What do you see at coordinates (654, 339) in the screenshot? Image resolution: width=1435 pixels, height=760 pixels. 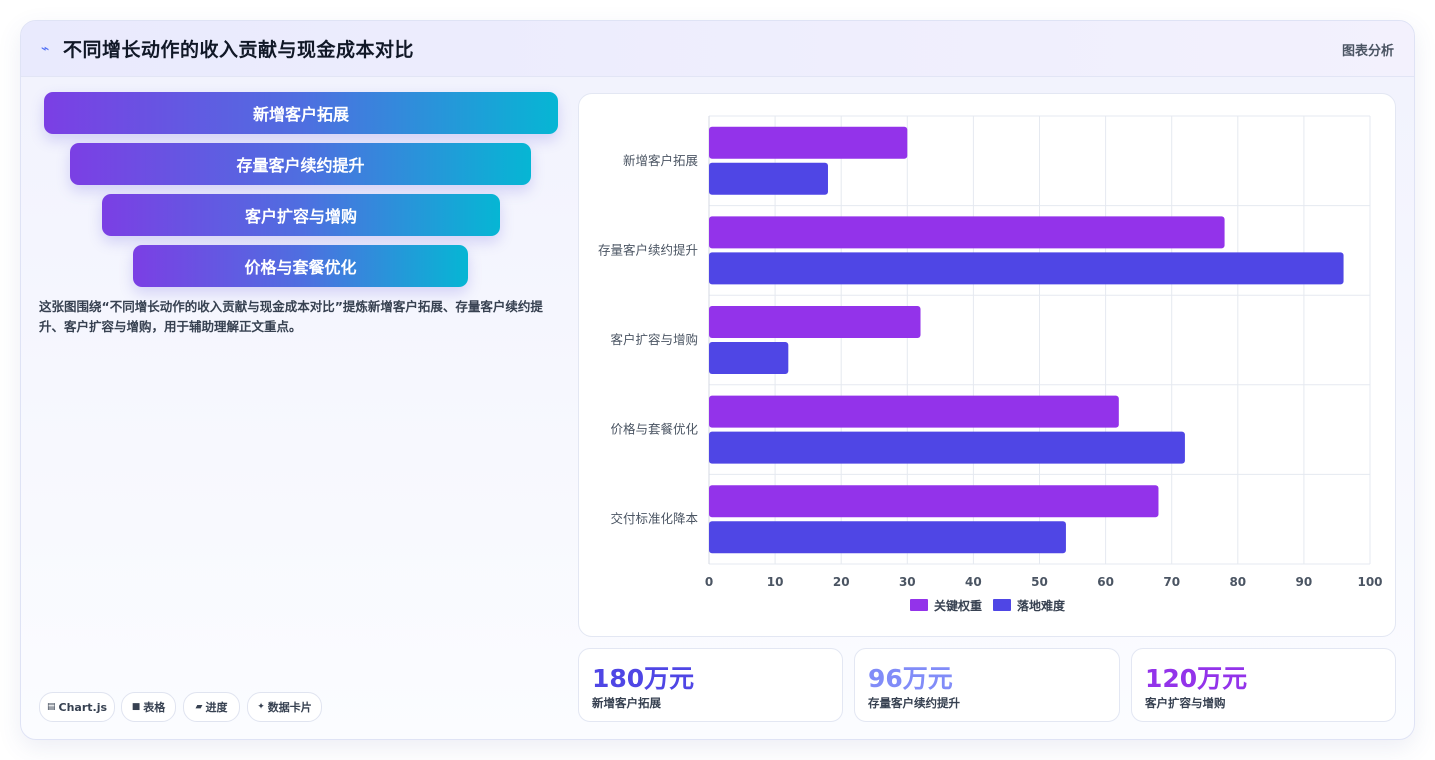 I see `y-category-label: 客户扩容与增购` at bounding box center [654, 339].